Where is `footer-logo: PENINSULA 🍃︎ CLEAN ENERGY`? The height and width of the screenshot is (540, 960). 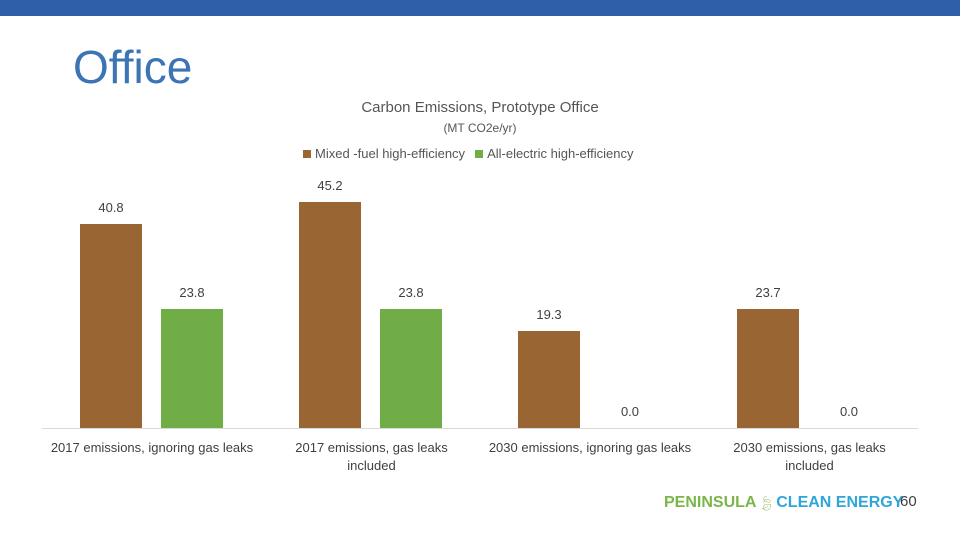
footer-logo: PENINSULA 🍃︎ CLEAN ENERGY is located at coordinates (783, 503).